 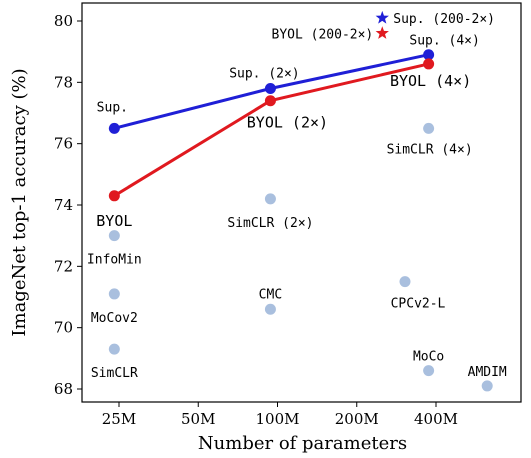 I want to click on x-tick-label: 100M, so click(x=278, y=419).